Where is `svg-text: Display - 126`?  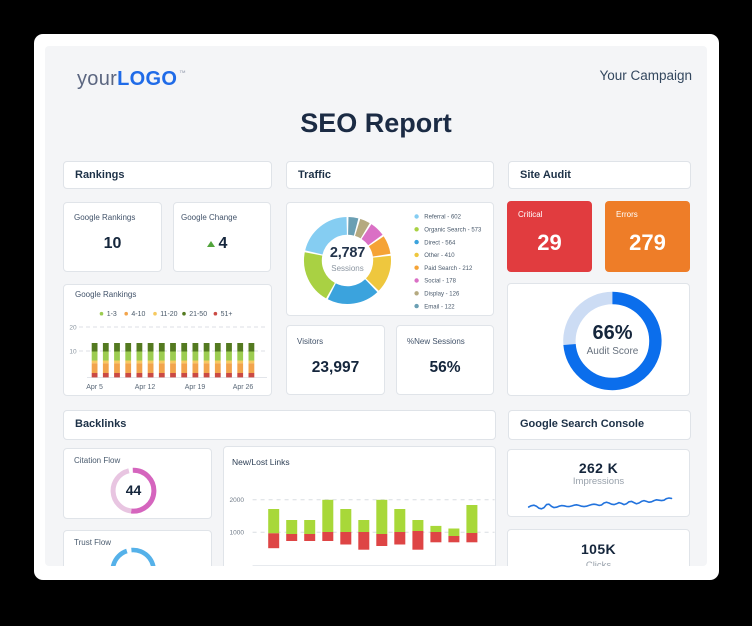
svg-text: Display - 126 is located at coordinates (442, 295).